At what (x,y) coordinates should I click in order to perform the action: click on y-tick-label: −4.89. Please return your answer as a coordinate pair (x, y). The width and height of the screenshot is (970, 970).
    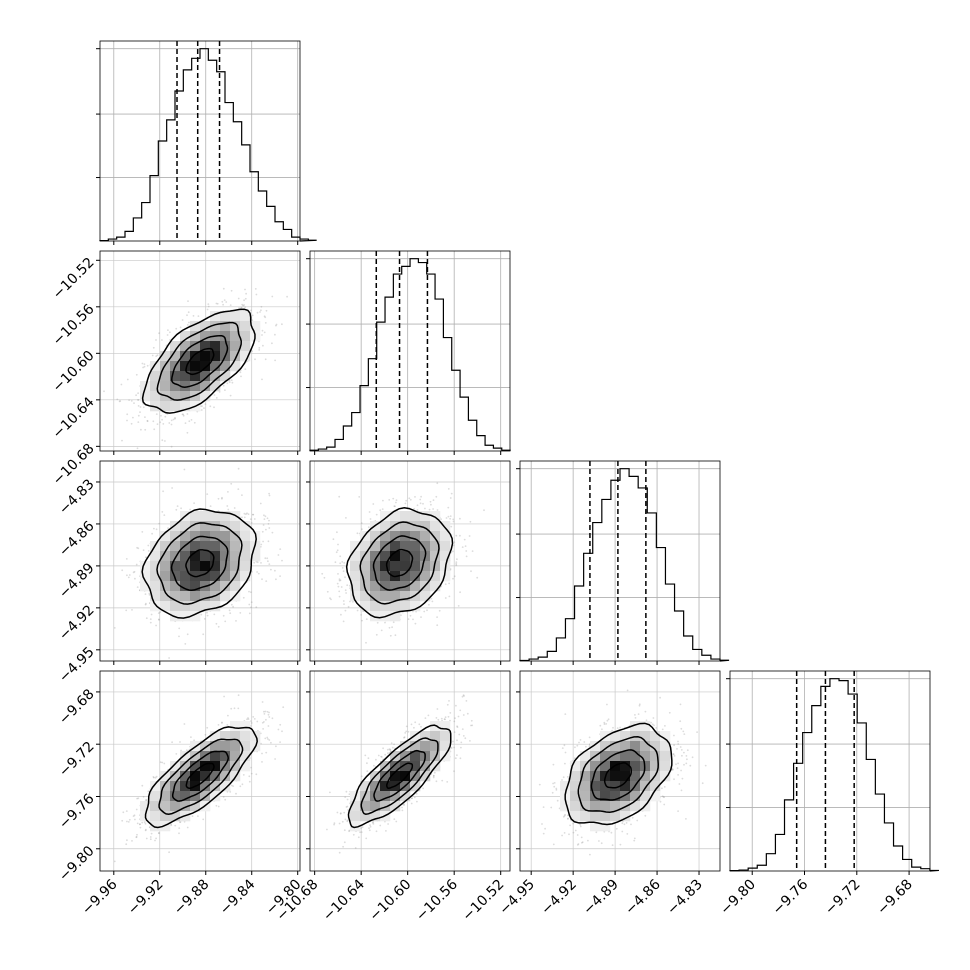
    Looking at the image, I should click on (77, 581).